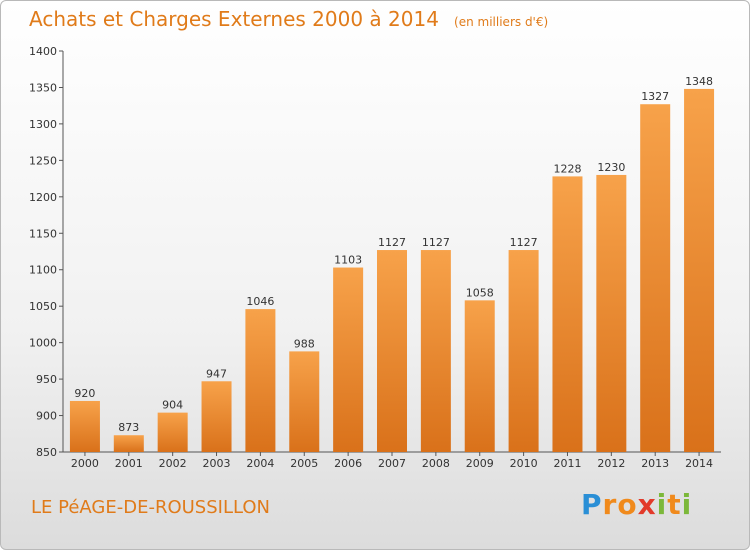 The width and height of the screenshot is (750, 550). What do you see at coordinates (627, 504) in the screenshot?
I see `logo-letter: o` at bounding box center [627, 504].